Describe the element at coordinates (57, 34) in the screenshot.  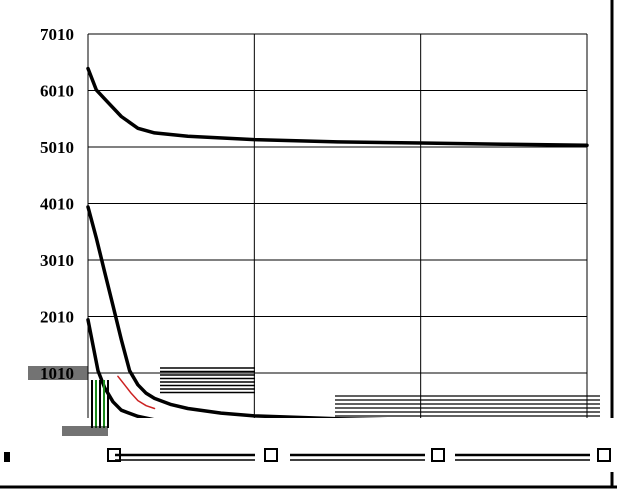
I see `y-tick-label-6: 7010` at that location.